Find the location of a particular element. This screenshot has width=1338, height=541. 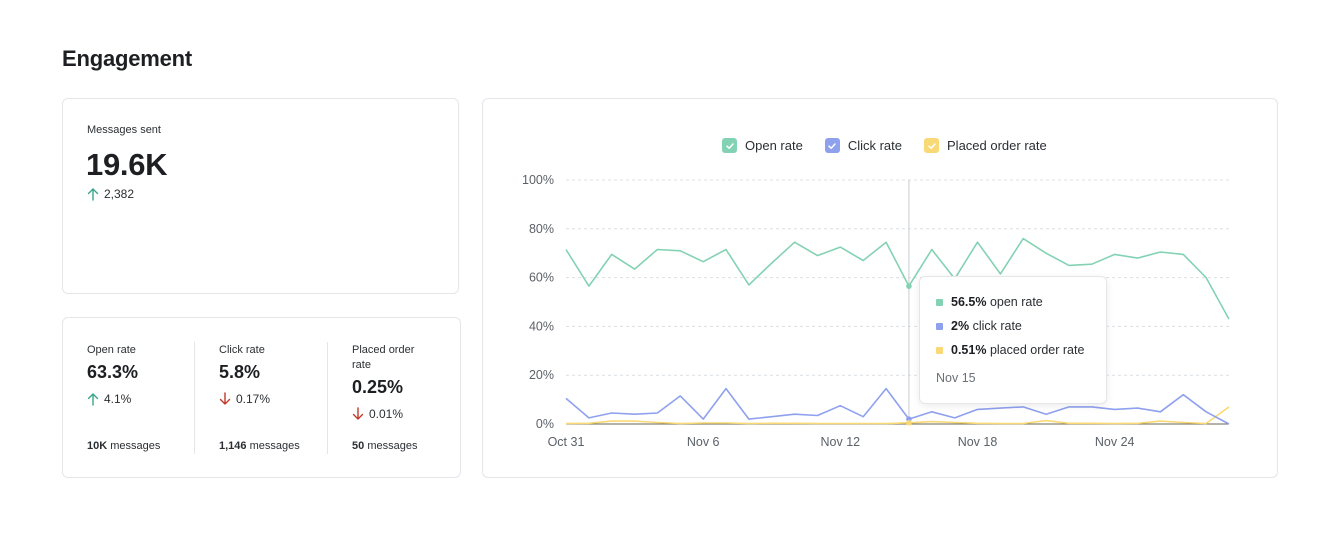

tooltip-text: 2% click rate is located at coordinates (986, 326).